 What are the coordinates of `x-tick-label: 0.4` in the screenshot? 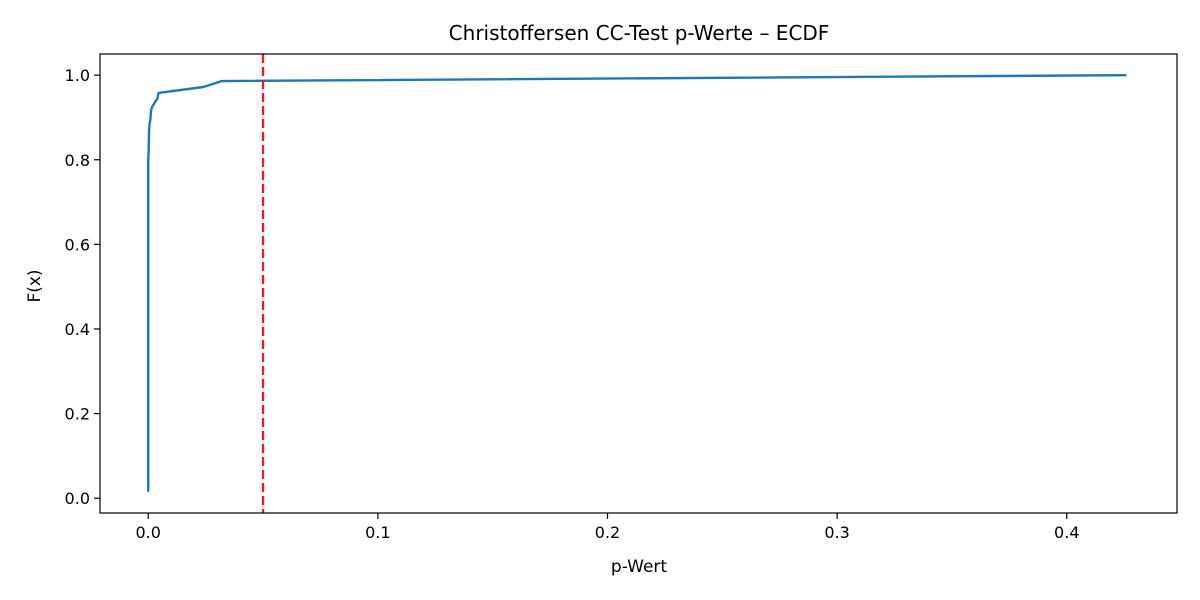 It's located at (1066, 532).